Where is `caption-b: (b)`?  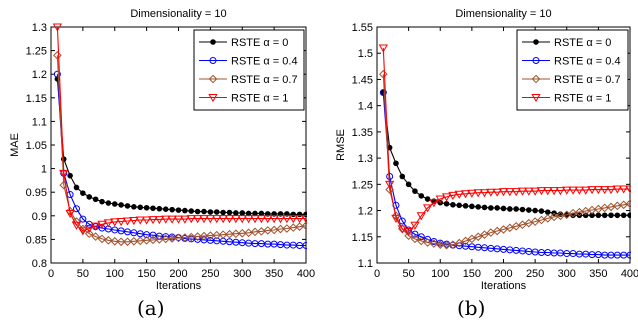 caption-b: (b) is located at coordinates (471, 308).